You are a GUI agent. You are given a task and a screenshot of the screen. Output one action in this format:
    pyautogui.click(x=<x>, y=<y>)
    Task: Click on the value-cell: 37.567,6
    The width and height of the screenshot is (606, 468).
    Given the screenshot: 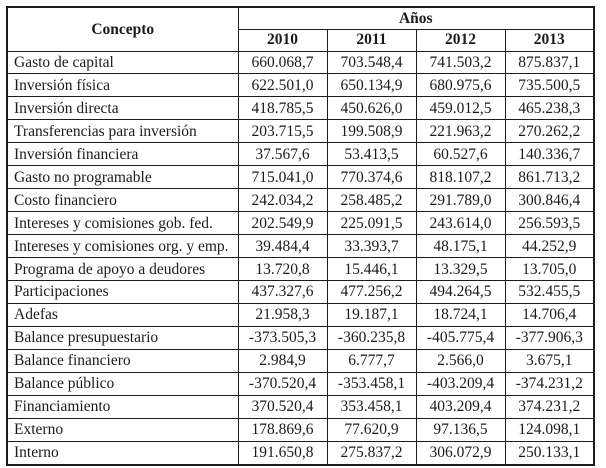 What is the action you would take?
    pyautogui.click(x=282, y=154)
    